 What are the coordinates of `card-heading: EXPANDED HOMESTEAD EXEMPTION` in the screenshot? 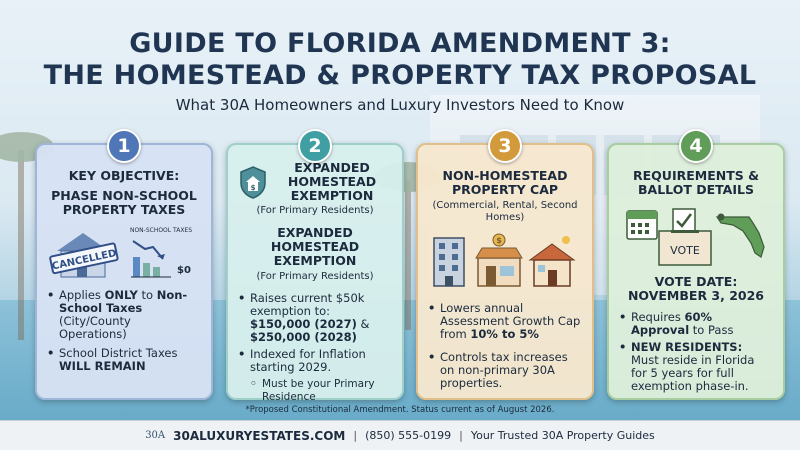 It's located at (332, 181).